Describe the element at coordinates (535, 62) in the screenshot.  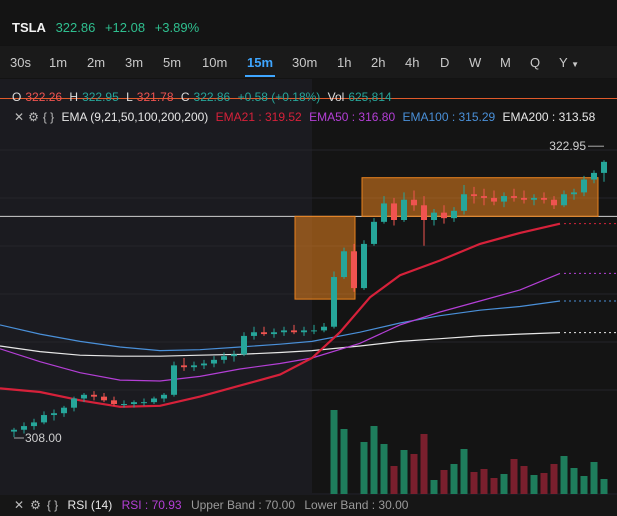
I see `tf-quarter: Q` at that location.